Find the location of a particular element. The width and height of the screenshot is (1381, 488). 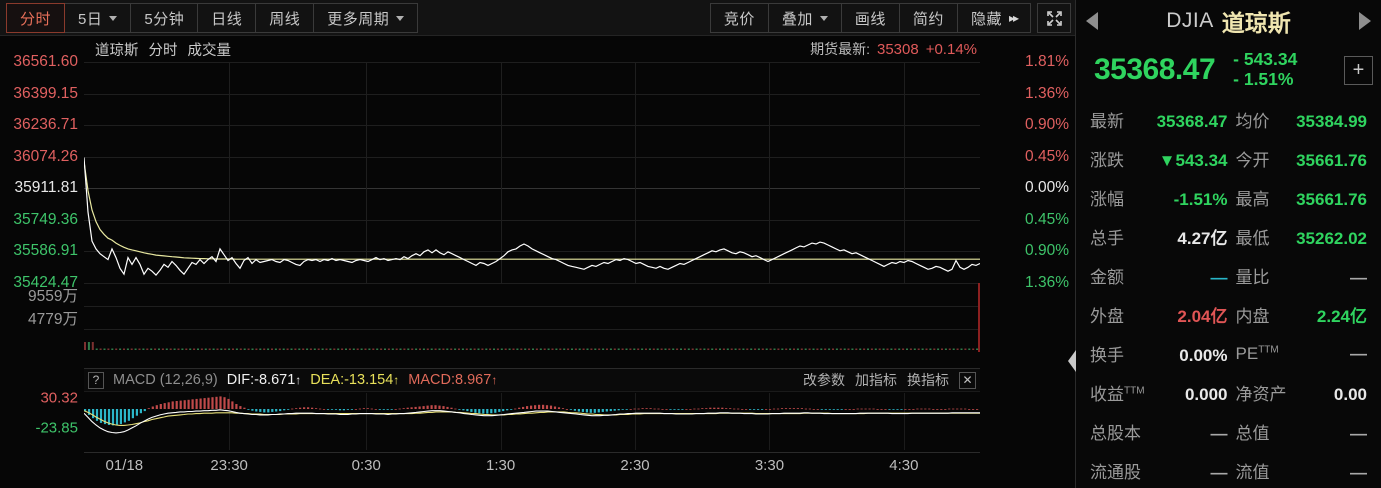

tool-button-1: 叠加 is located at coordinates (805, 18).